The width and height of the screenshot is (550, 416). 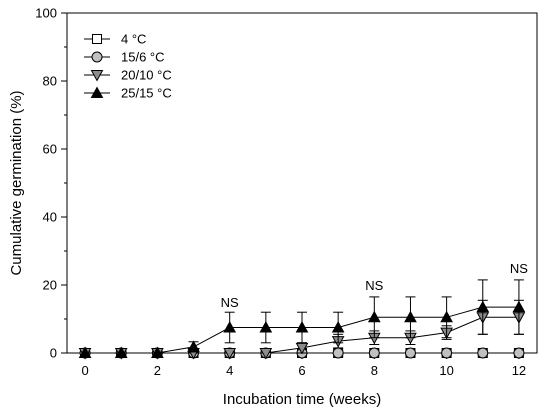 What do you see at coordinates (374, 370) in the screenshot?
I see `x-tick-label: 8` at bounding box center [374, 370].